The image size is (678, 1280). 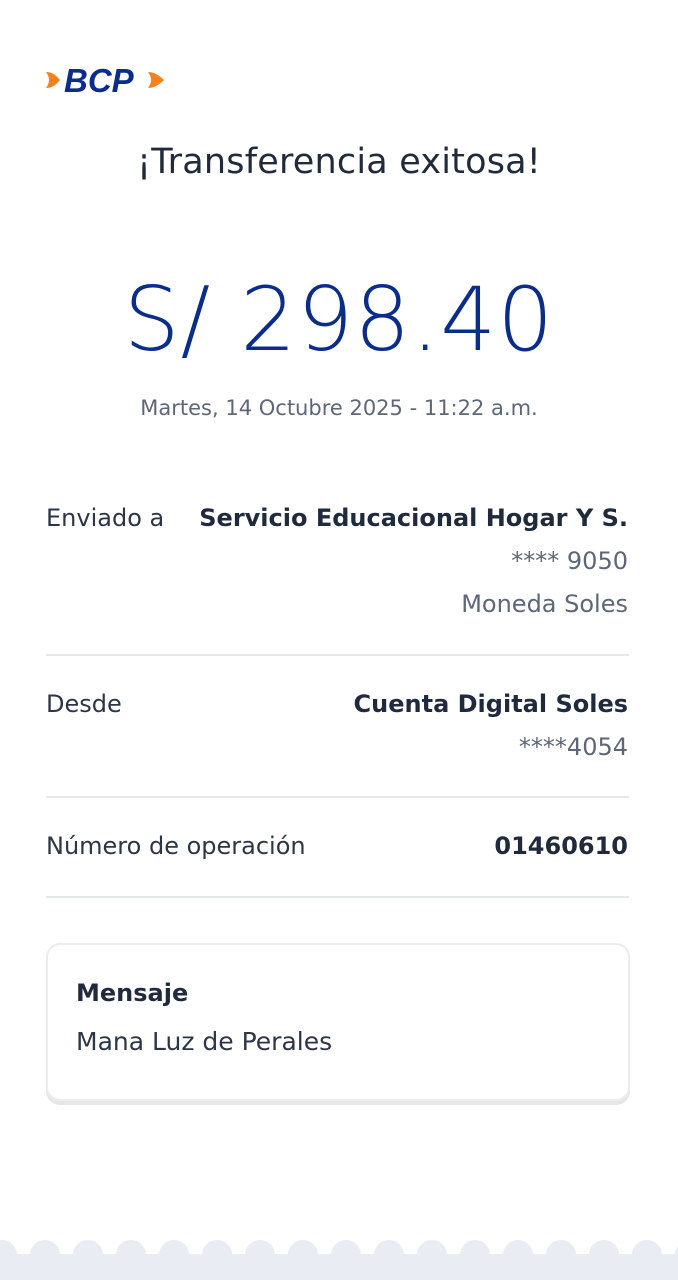 What do you see at coordinates (413, 518) in the screenshot?
I see `recipient-name: Servicio Educacional Hogar Y S.` at bounding box center [413, 518].